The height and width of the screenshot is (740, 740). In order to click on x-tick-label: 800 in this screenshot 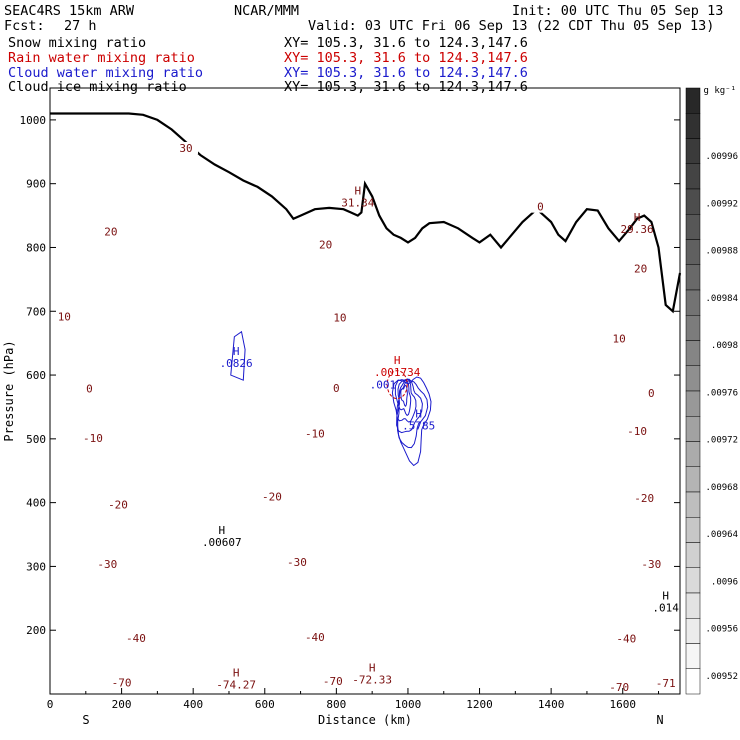, I will do `click(336, 704)`.